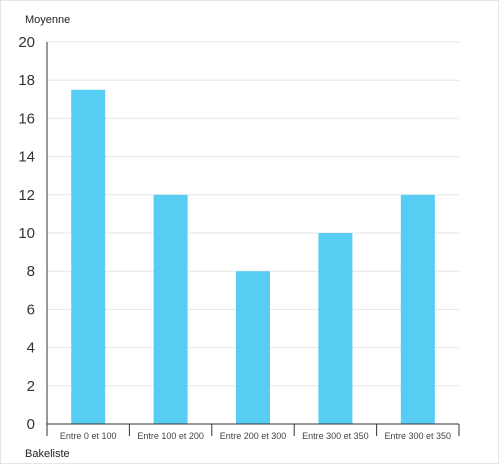  Describe the element at coordinates (26, 157) in the screenshot. I see `y-tick-label: 14` at that location.